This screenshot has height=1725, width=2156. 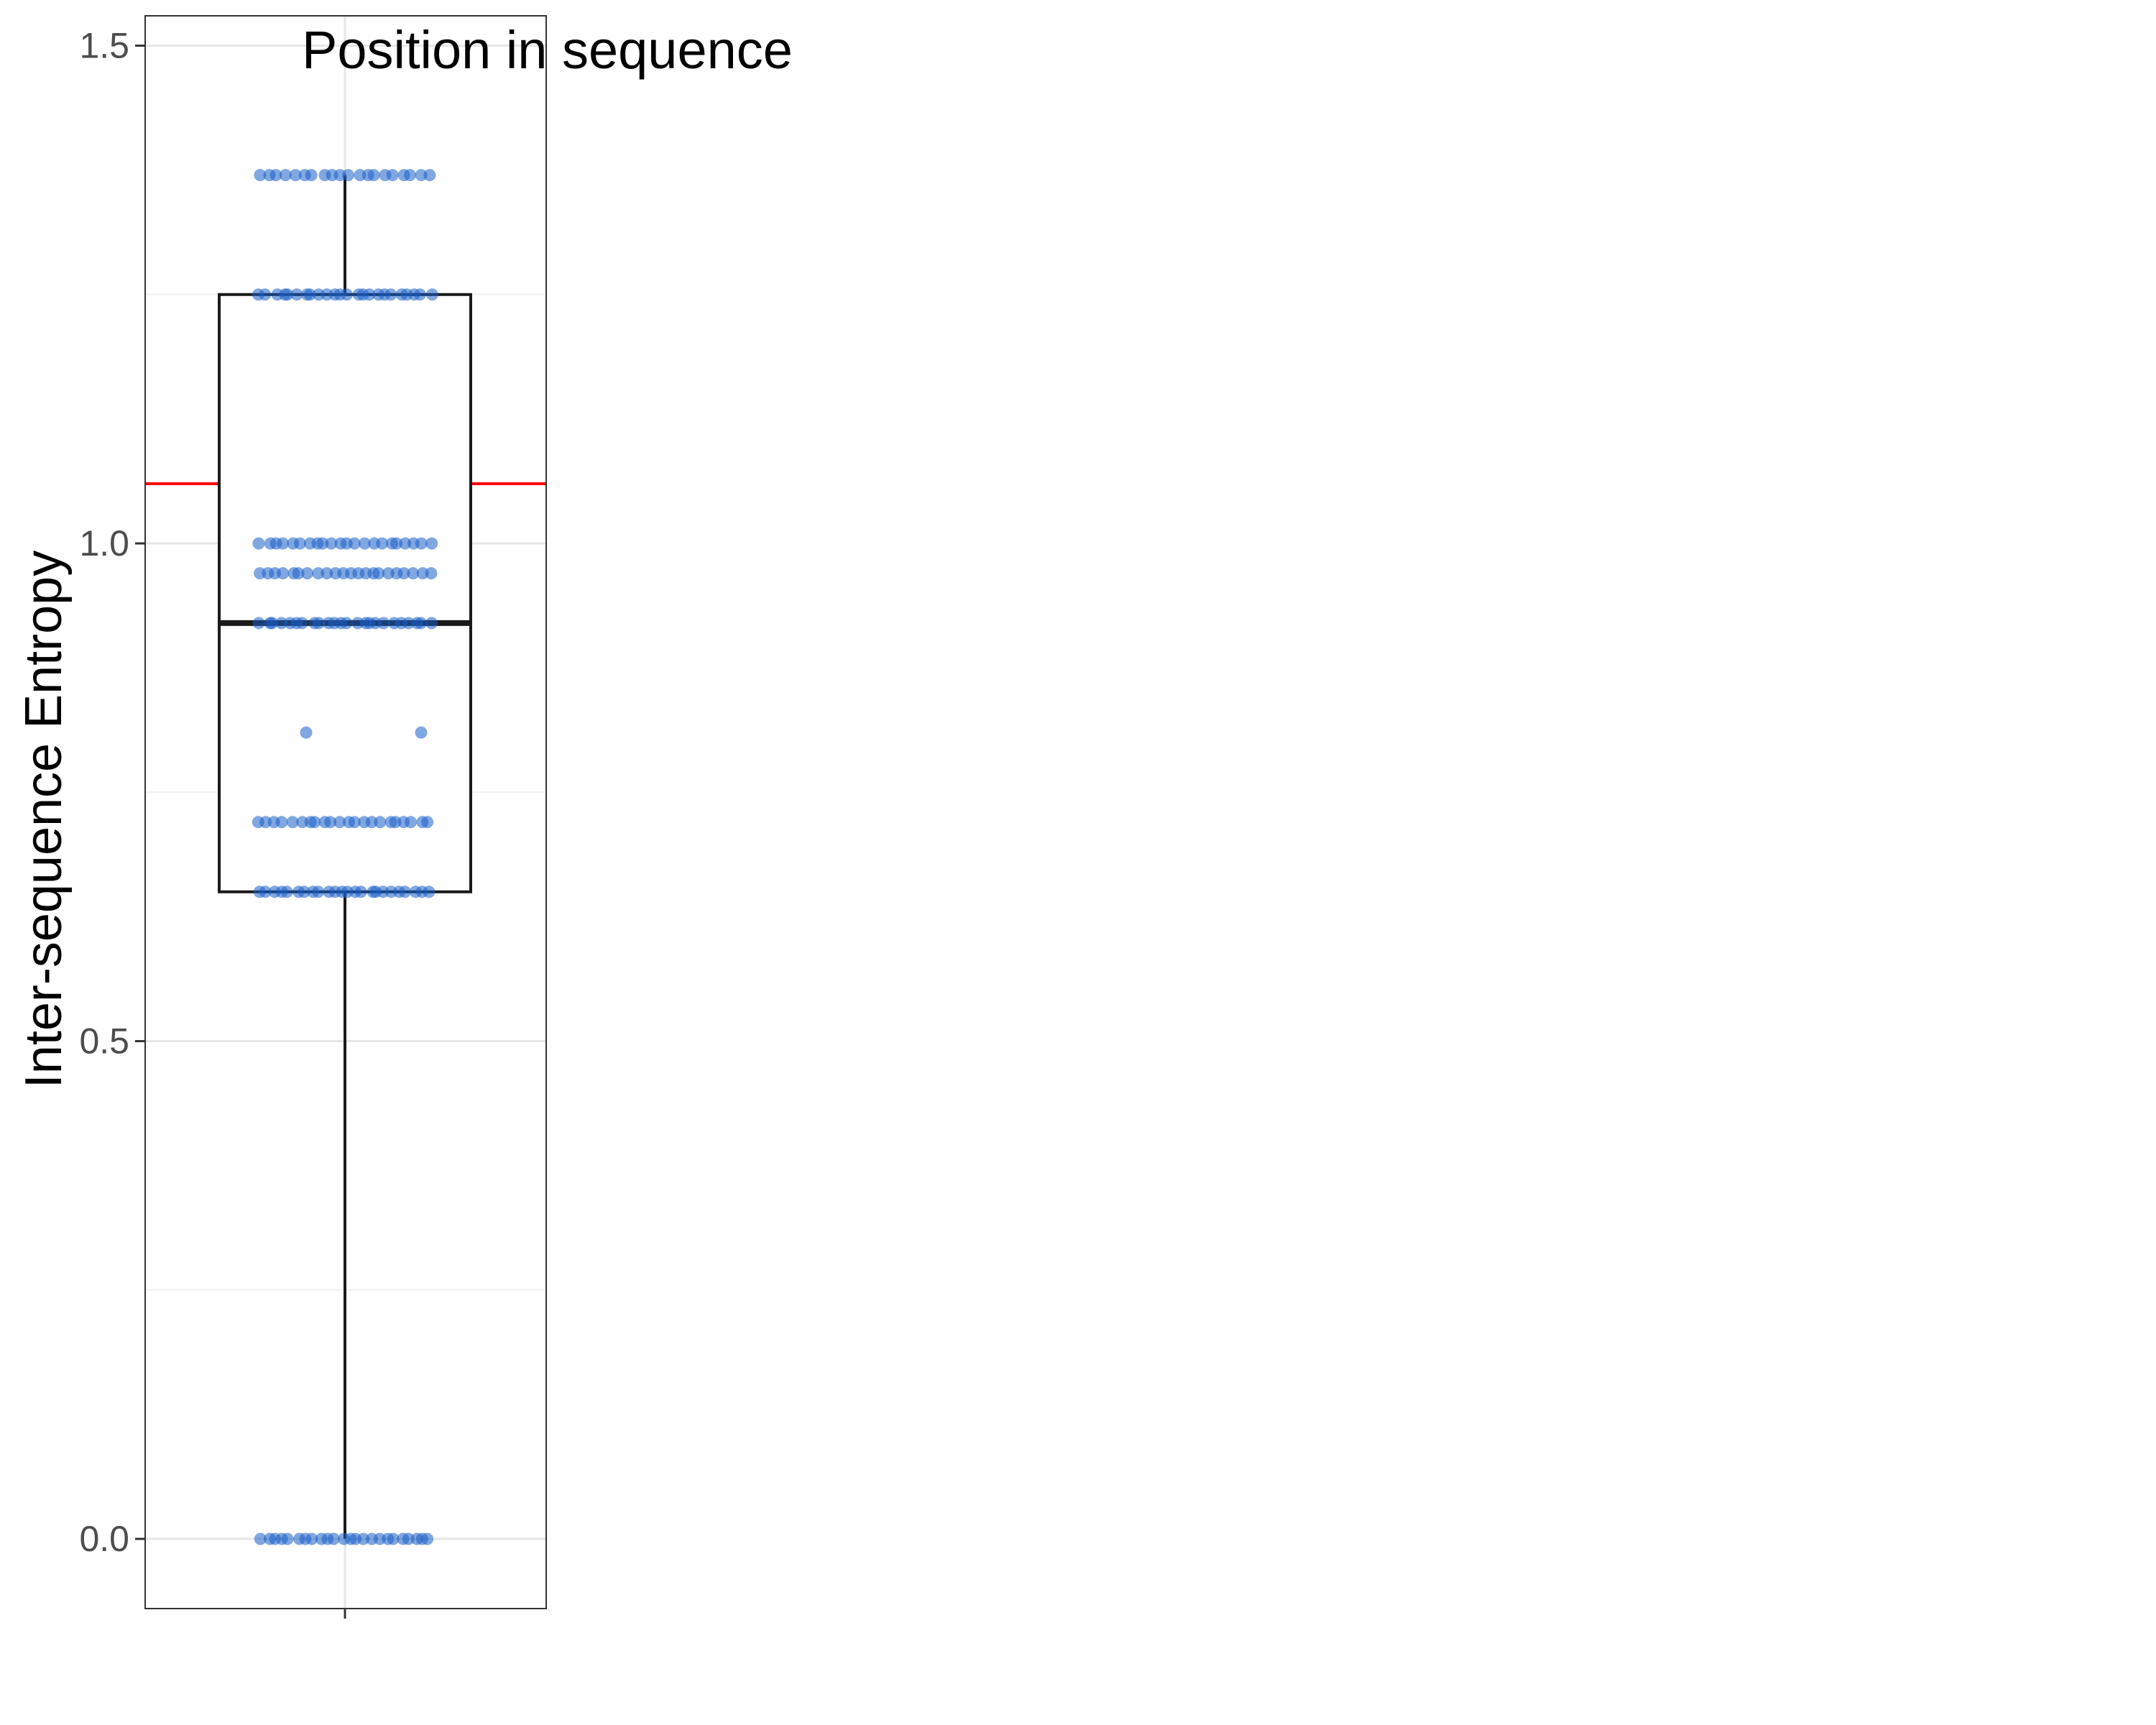 What do you see at coordinates (104, 1041) in the screenshot?
I see `y-tick-label: 0.5` at bounding box center [104, 1041].